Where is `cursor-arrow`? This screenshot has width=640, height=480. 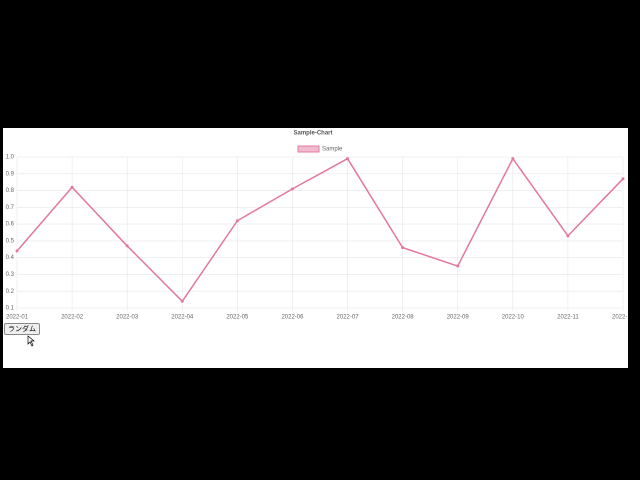 cursor-arrow is located at coordinates (31, 341).